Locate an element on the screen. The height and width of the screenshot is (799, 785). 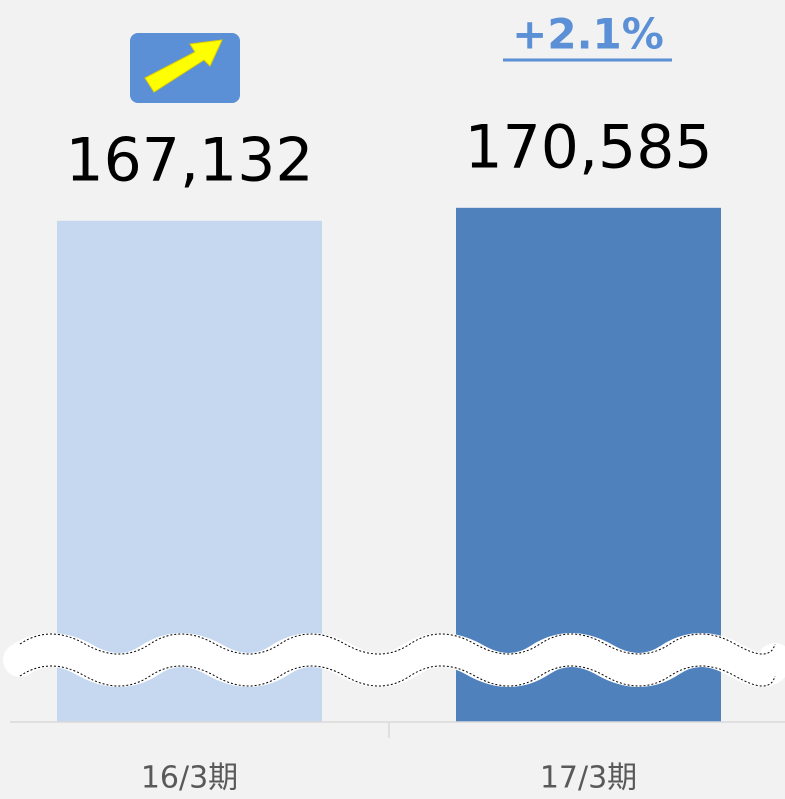
change-annotation: +2.1% is located at coordinates (588, 34).